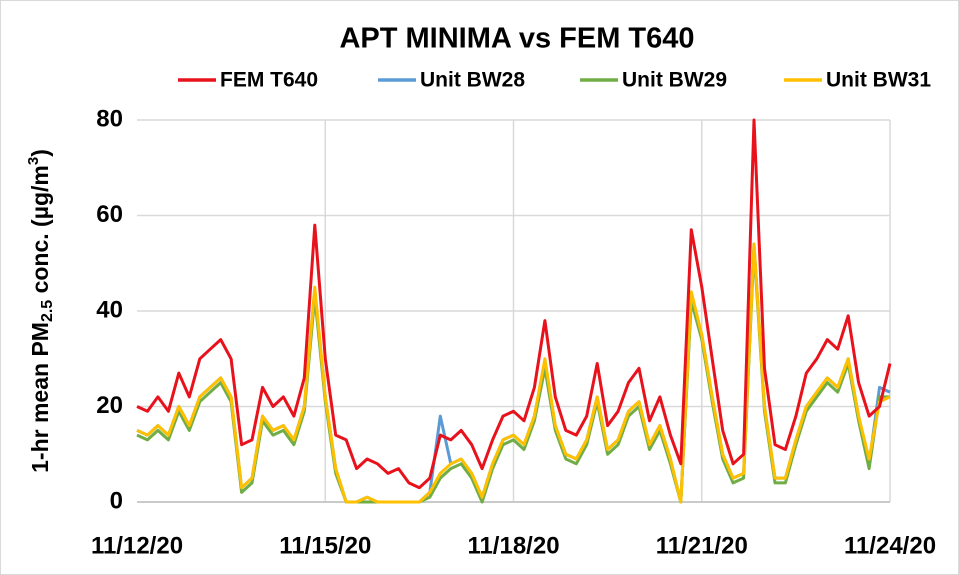  What do you see at coordinates (702, 545) in the screenshot?
I see `x-tick-label: 11/21/20` at bounding box center [702, 545].